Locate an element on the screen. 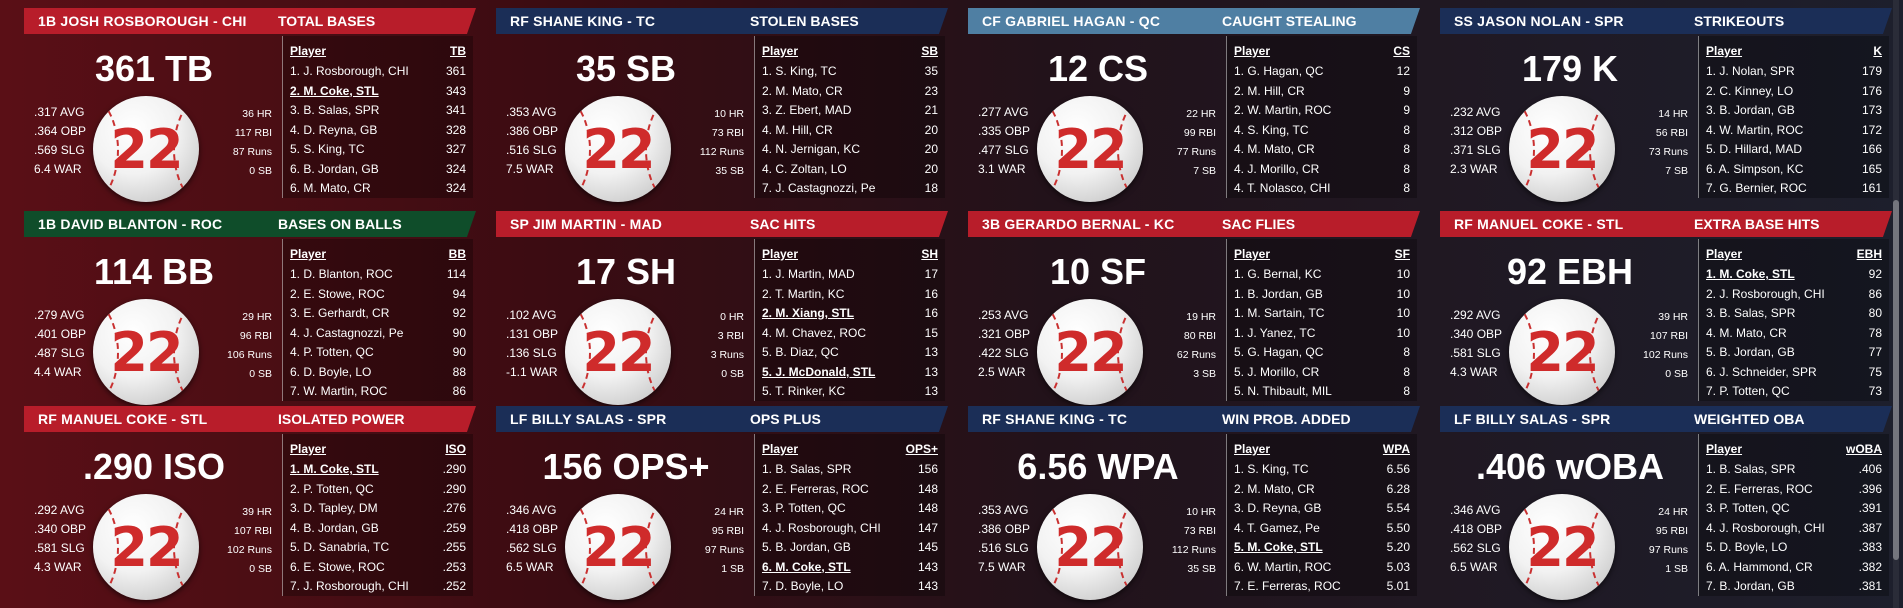 The image size is (1903, 608). table-row: 1. M. Sartain, TC 10 is located at coordinates (1322, 314).